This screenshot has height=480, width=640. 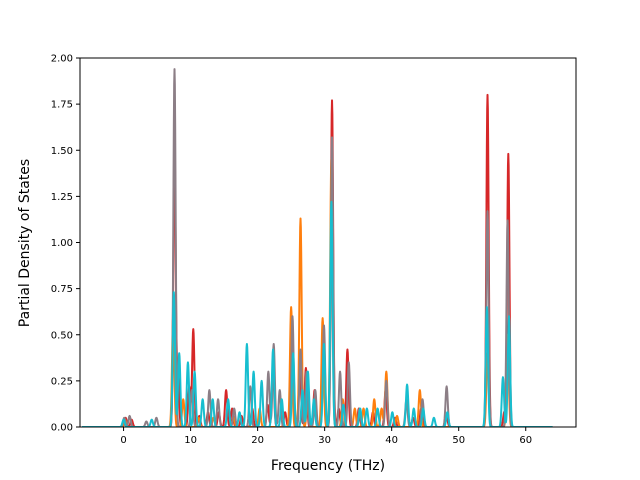 What do you see at coordinates (62, 105) in the screenshot?
I see `y-tick-label: 1.75` at bounding box center [62, 105].